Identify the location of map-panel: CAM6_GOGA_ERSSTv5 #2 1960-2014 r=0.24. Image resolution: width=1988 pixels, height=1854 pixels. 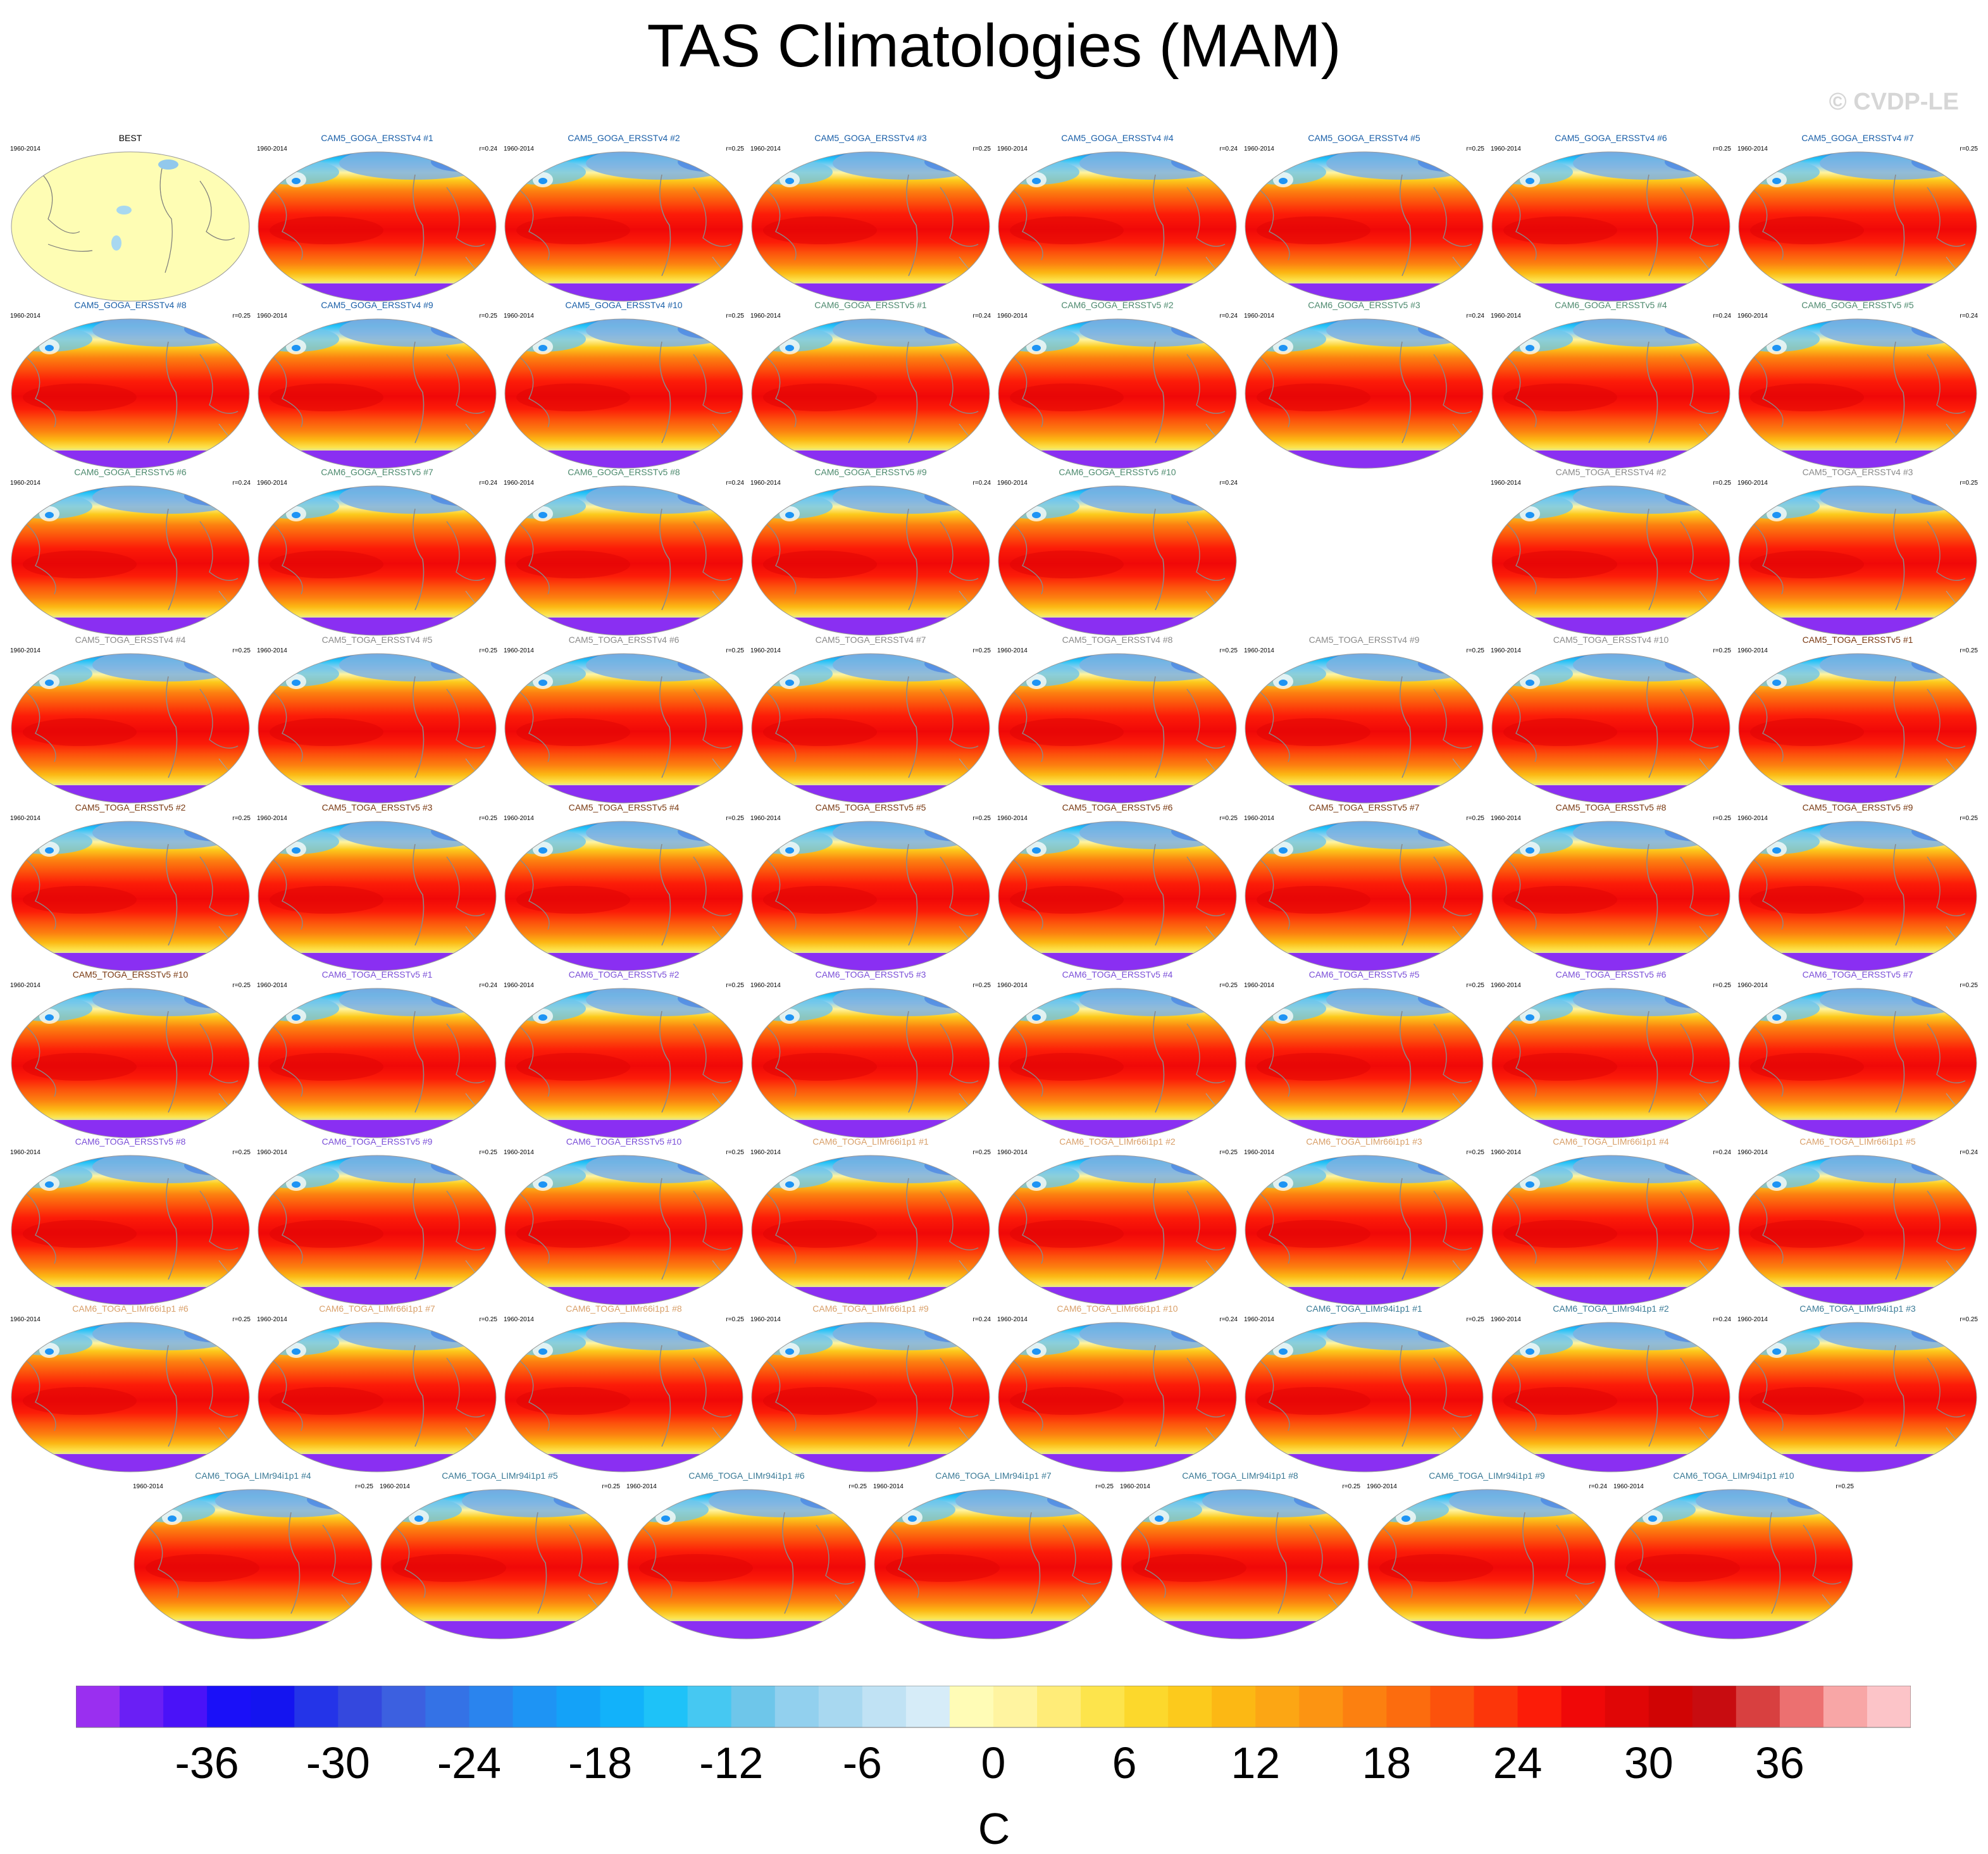
(1117, 386).